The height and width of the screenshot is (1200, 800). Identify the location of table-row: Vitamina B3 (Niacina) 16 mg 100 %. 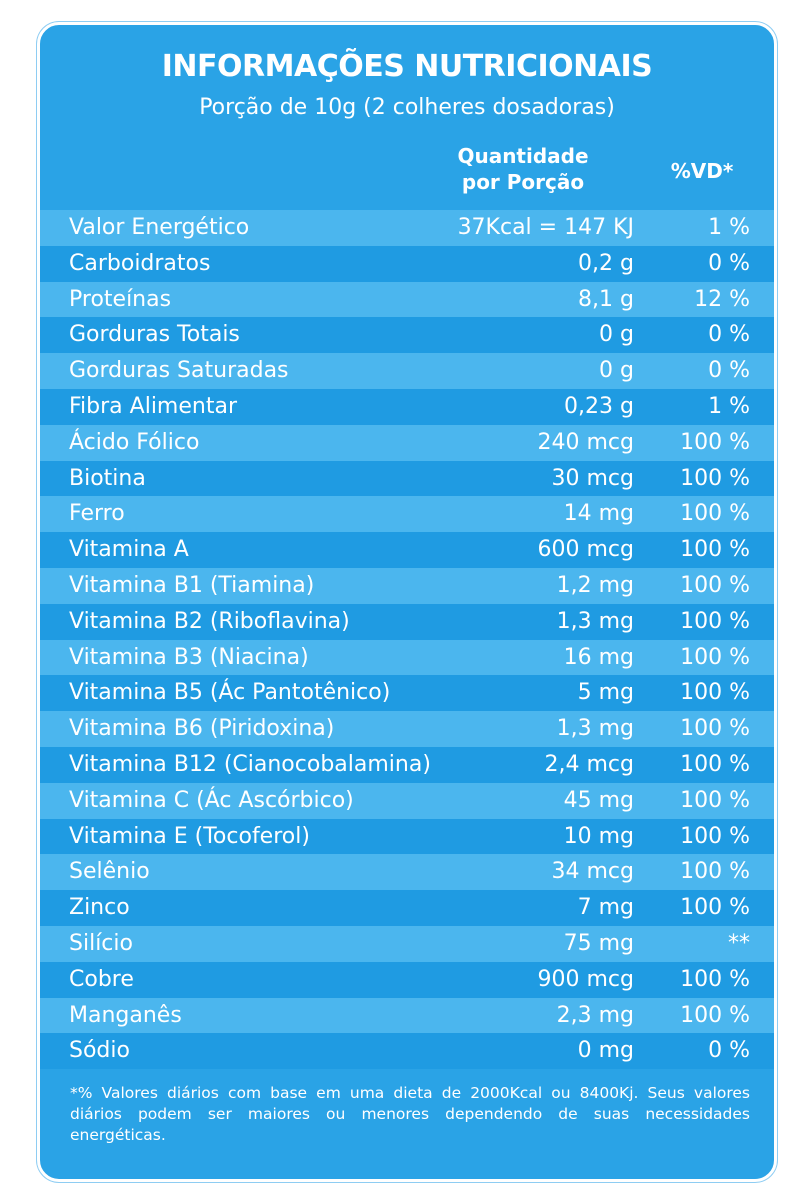
(407, 657).